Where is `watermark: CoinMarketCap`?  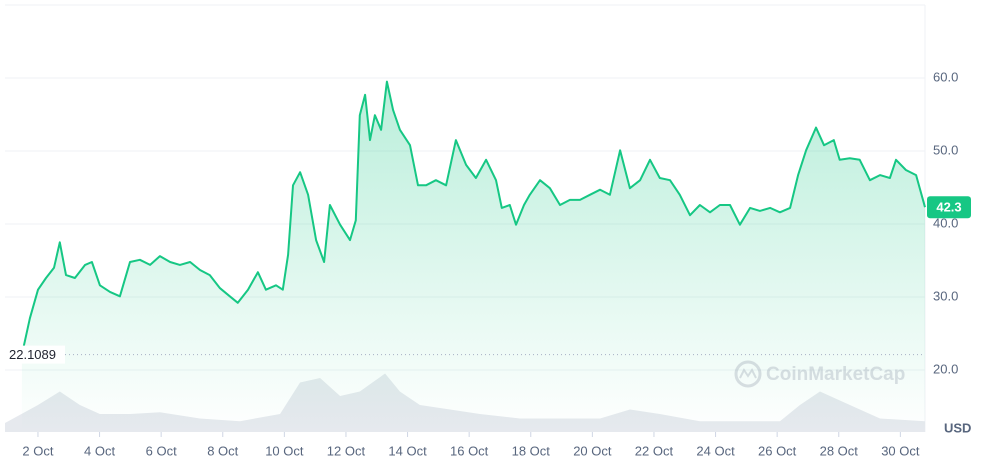
watermark: CoinMarketCap is located at coordinates (819, 374).